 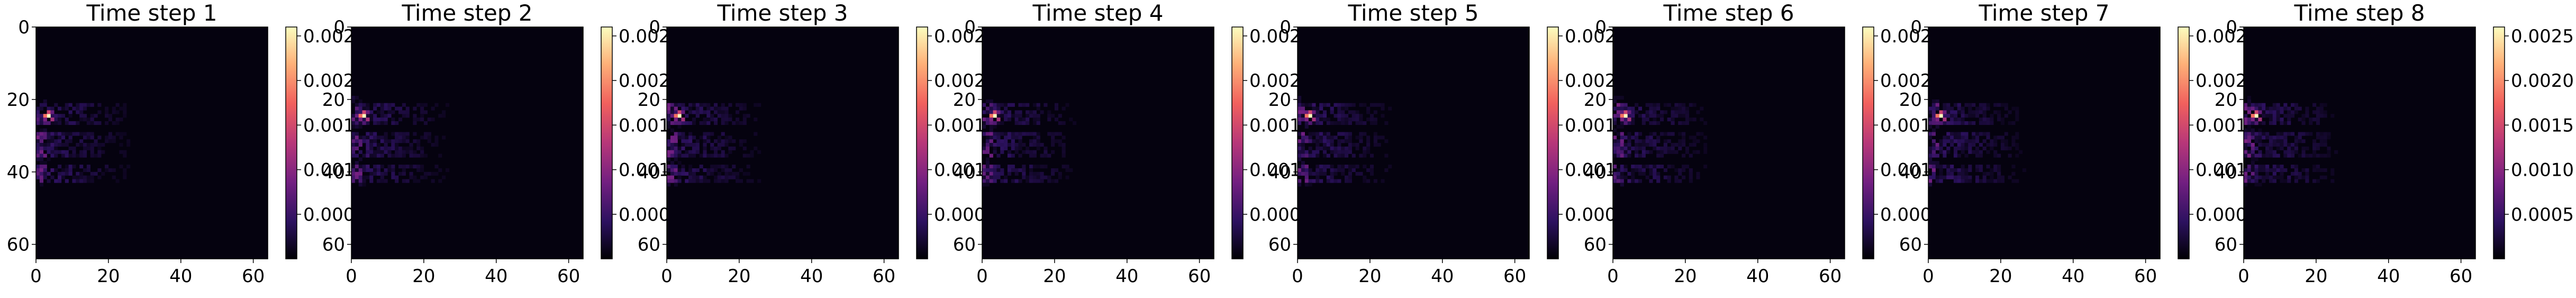 What do you see at coordinates (2499, 143) in the screenshot?
I see `colorbar` at bounding box center [2499, 143].